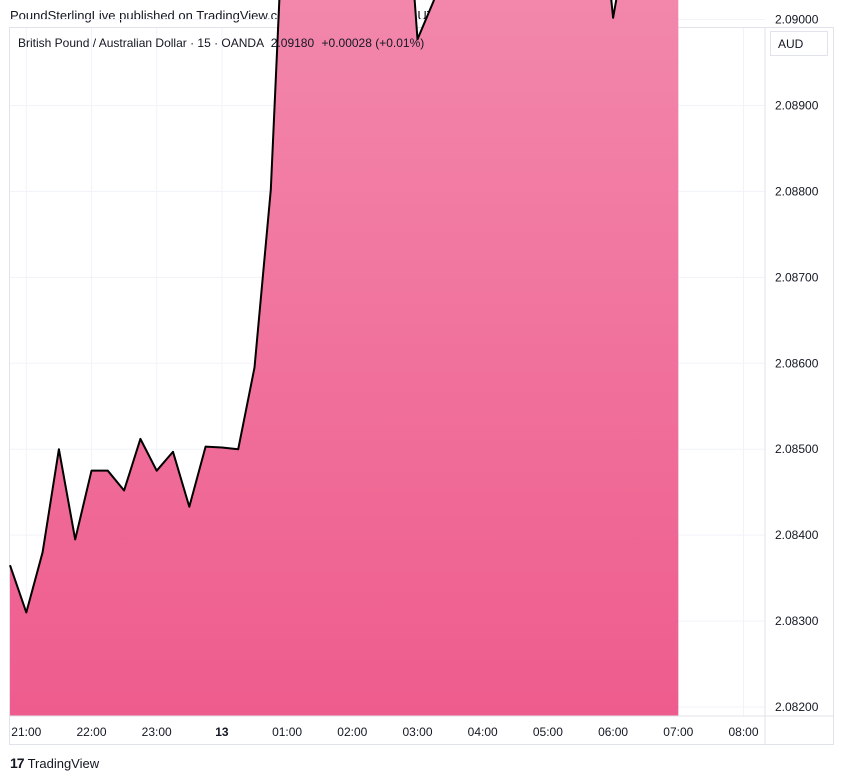  Describe the element at coordinates (417, 732) in the screenshot. I see `x-tick-label: 03:00` at that location.